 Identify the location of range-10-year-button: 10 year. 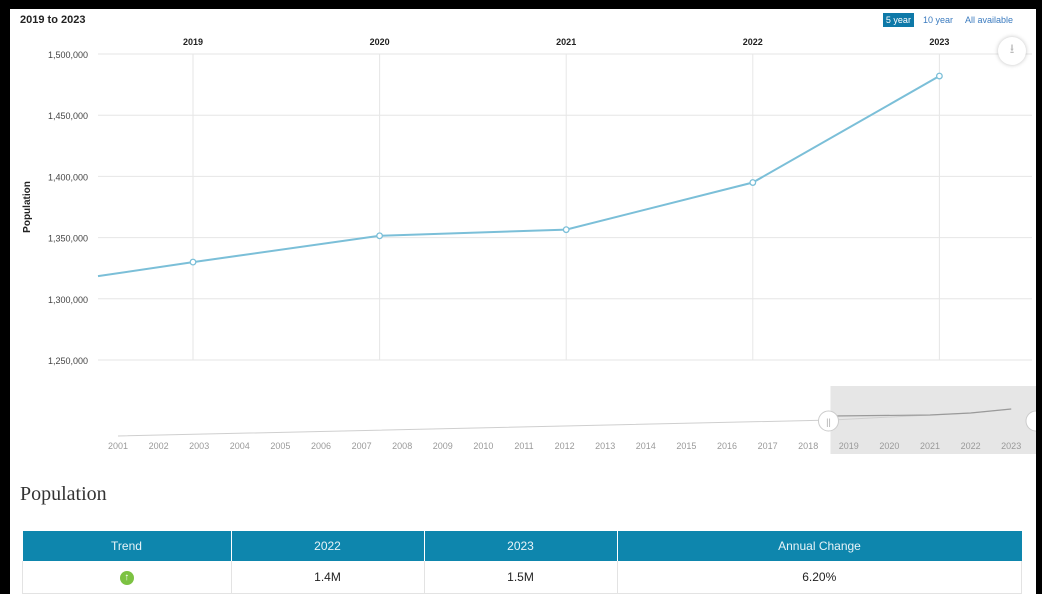
(937, 20).